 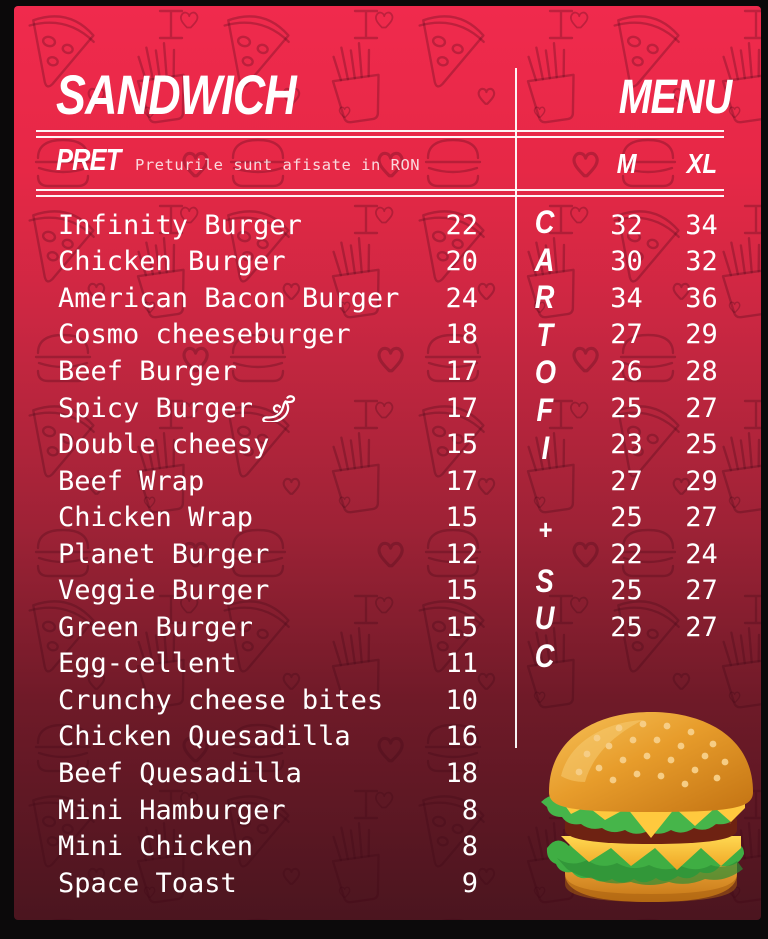 What do you see at coordinates (516, 408) in the screenshot?
I see `vertical-divider-line` at bounding box center [516, 408].